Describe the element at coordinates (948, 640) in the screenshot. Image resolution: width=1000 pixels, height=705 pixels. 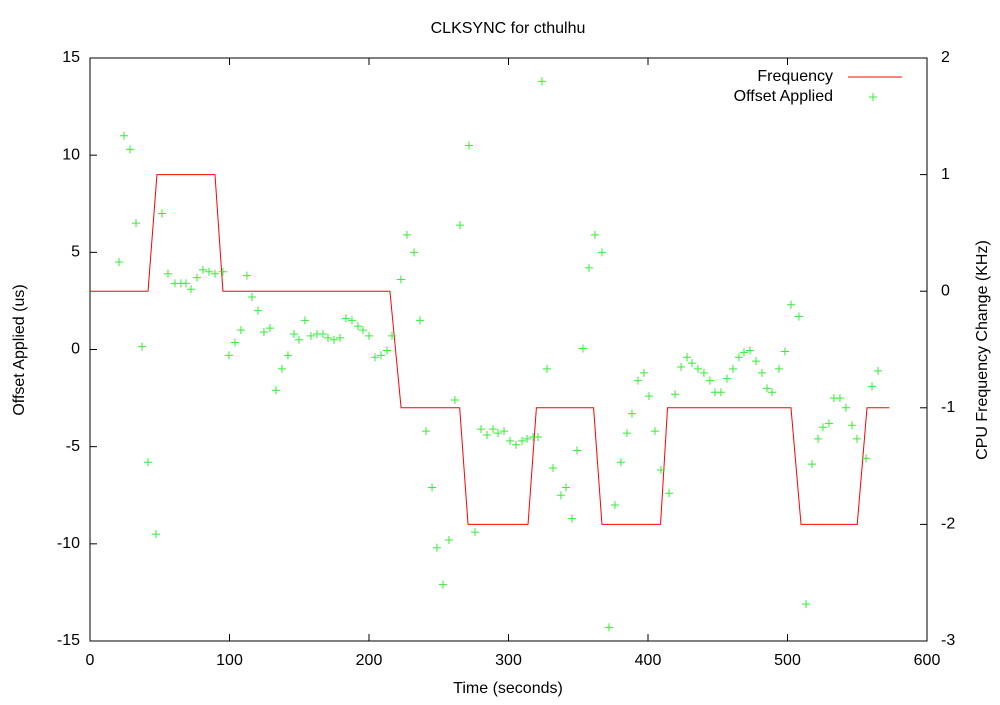
I see `y2-tick-label: -3` at that location.